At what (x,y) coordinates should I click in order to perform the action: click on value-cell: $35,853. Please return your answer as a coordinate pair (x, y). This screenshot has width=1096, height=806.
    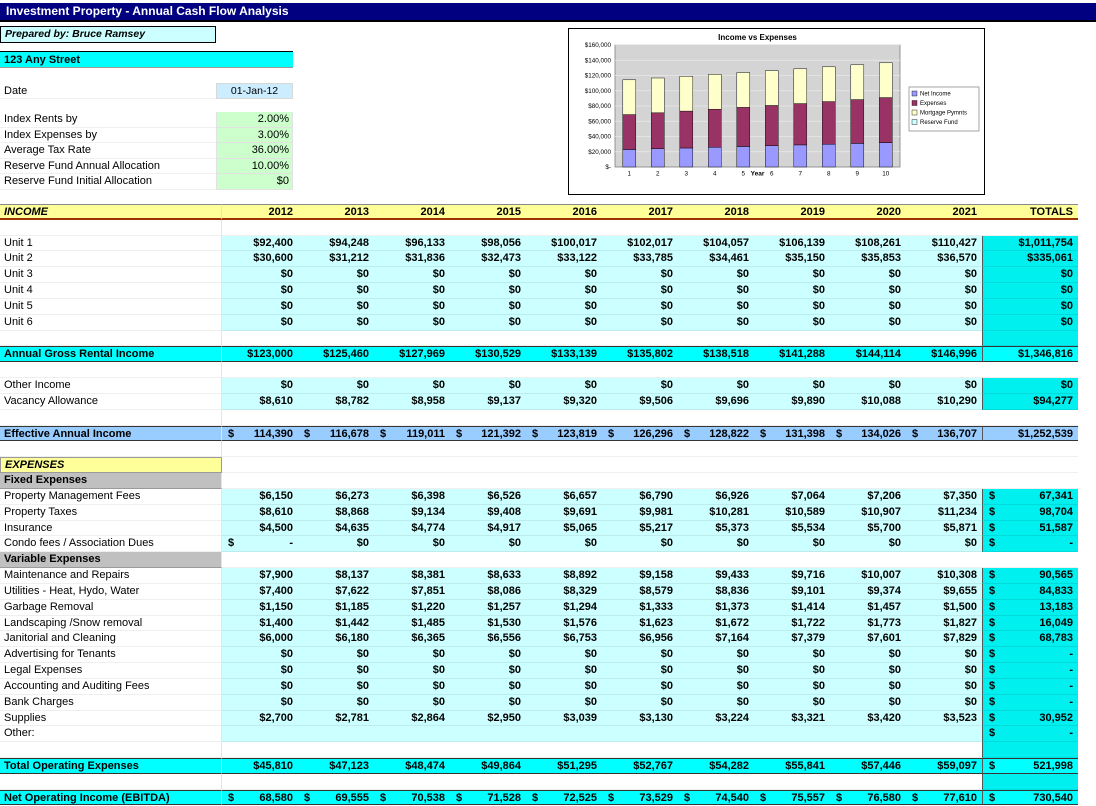
    Looking at the image, I should click on (868, 259).